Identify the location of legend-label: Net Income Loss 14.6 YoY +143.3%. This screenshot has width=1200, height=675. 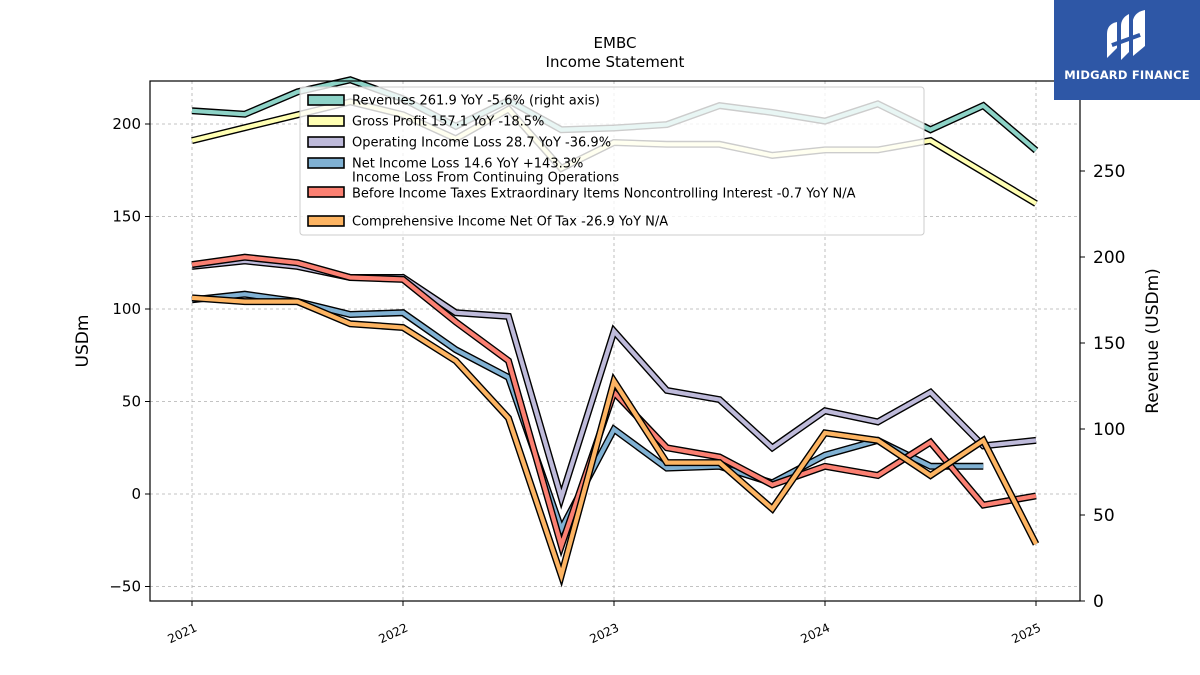
(467, 164).